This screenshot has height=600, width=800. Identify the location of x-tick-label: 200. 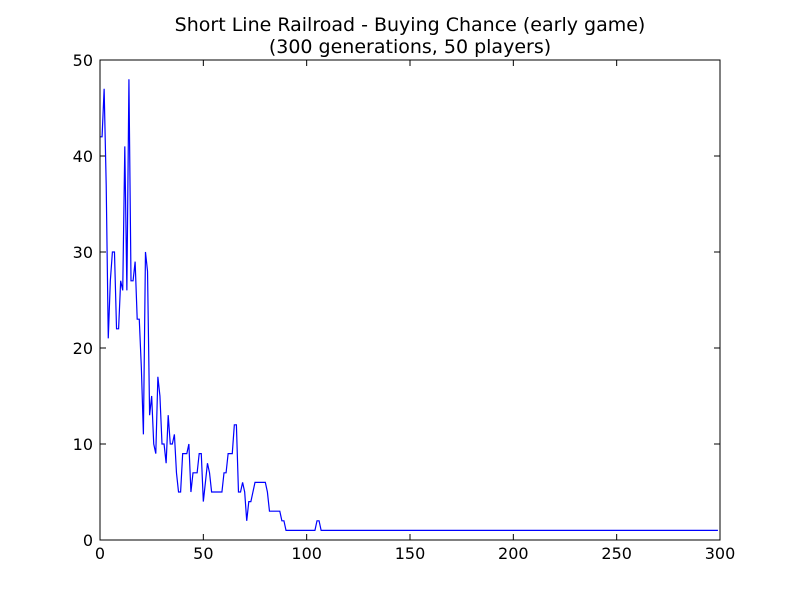
(513, 553).